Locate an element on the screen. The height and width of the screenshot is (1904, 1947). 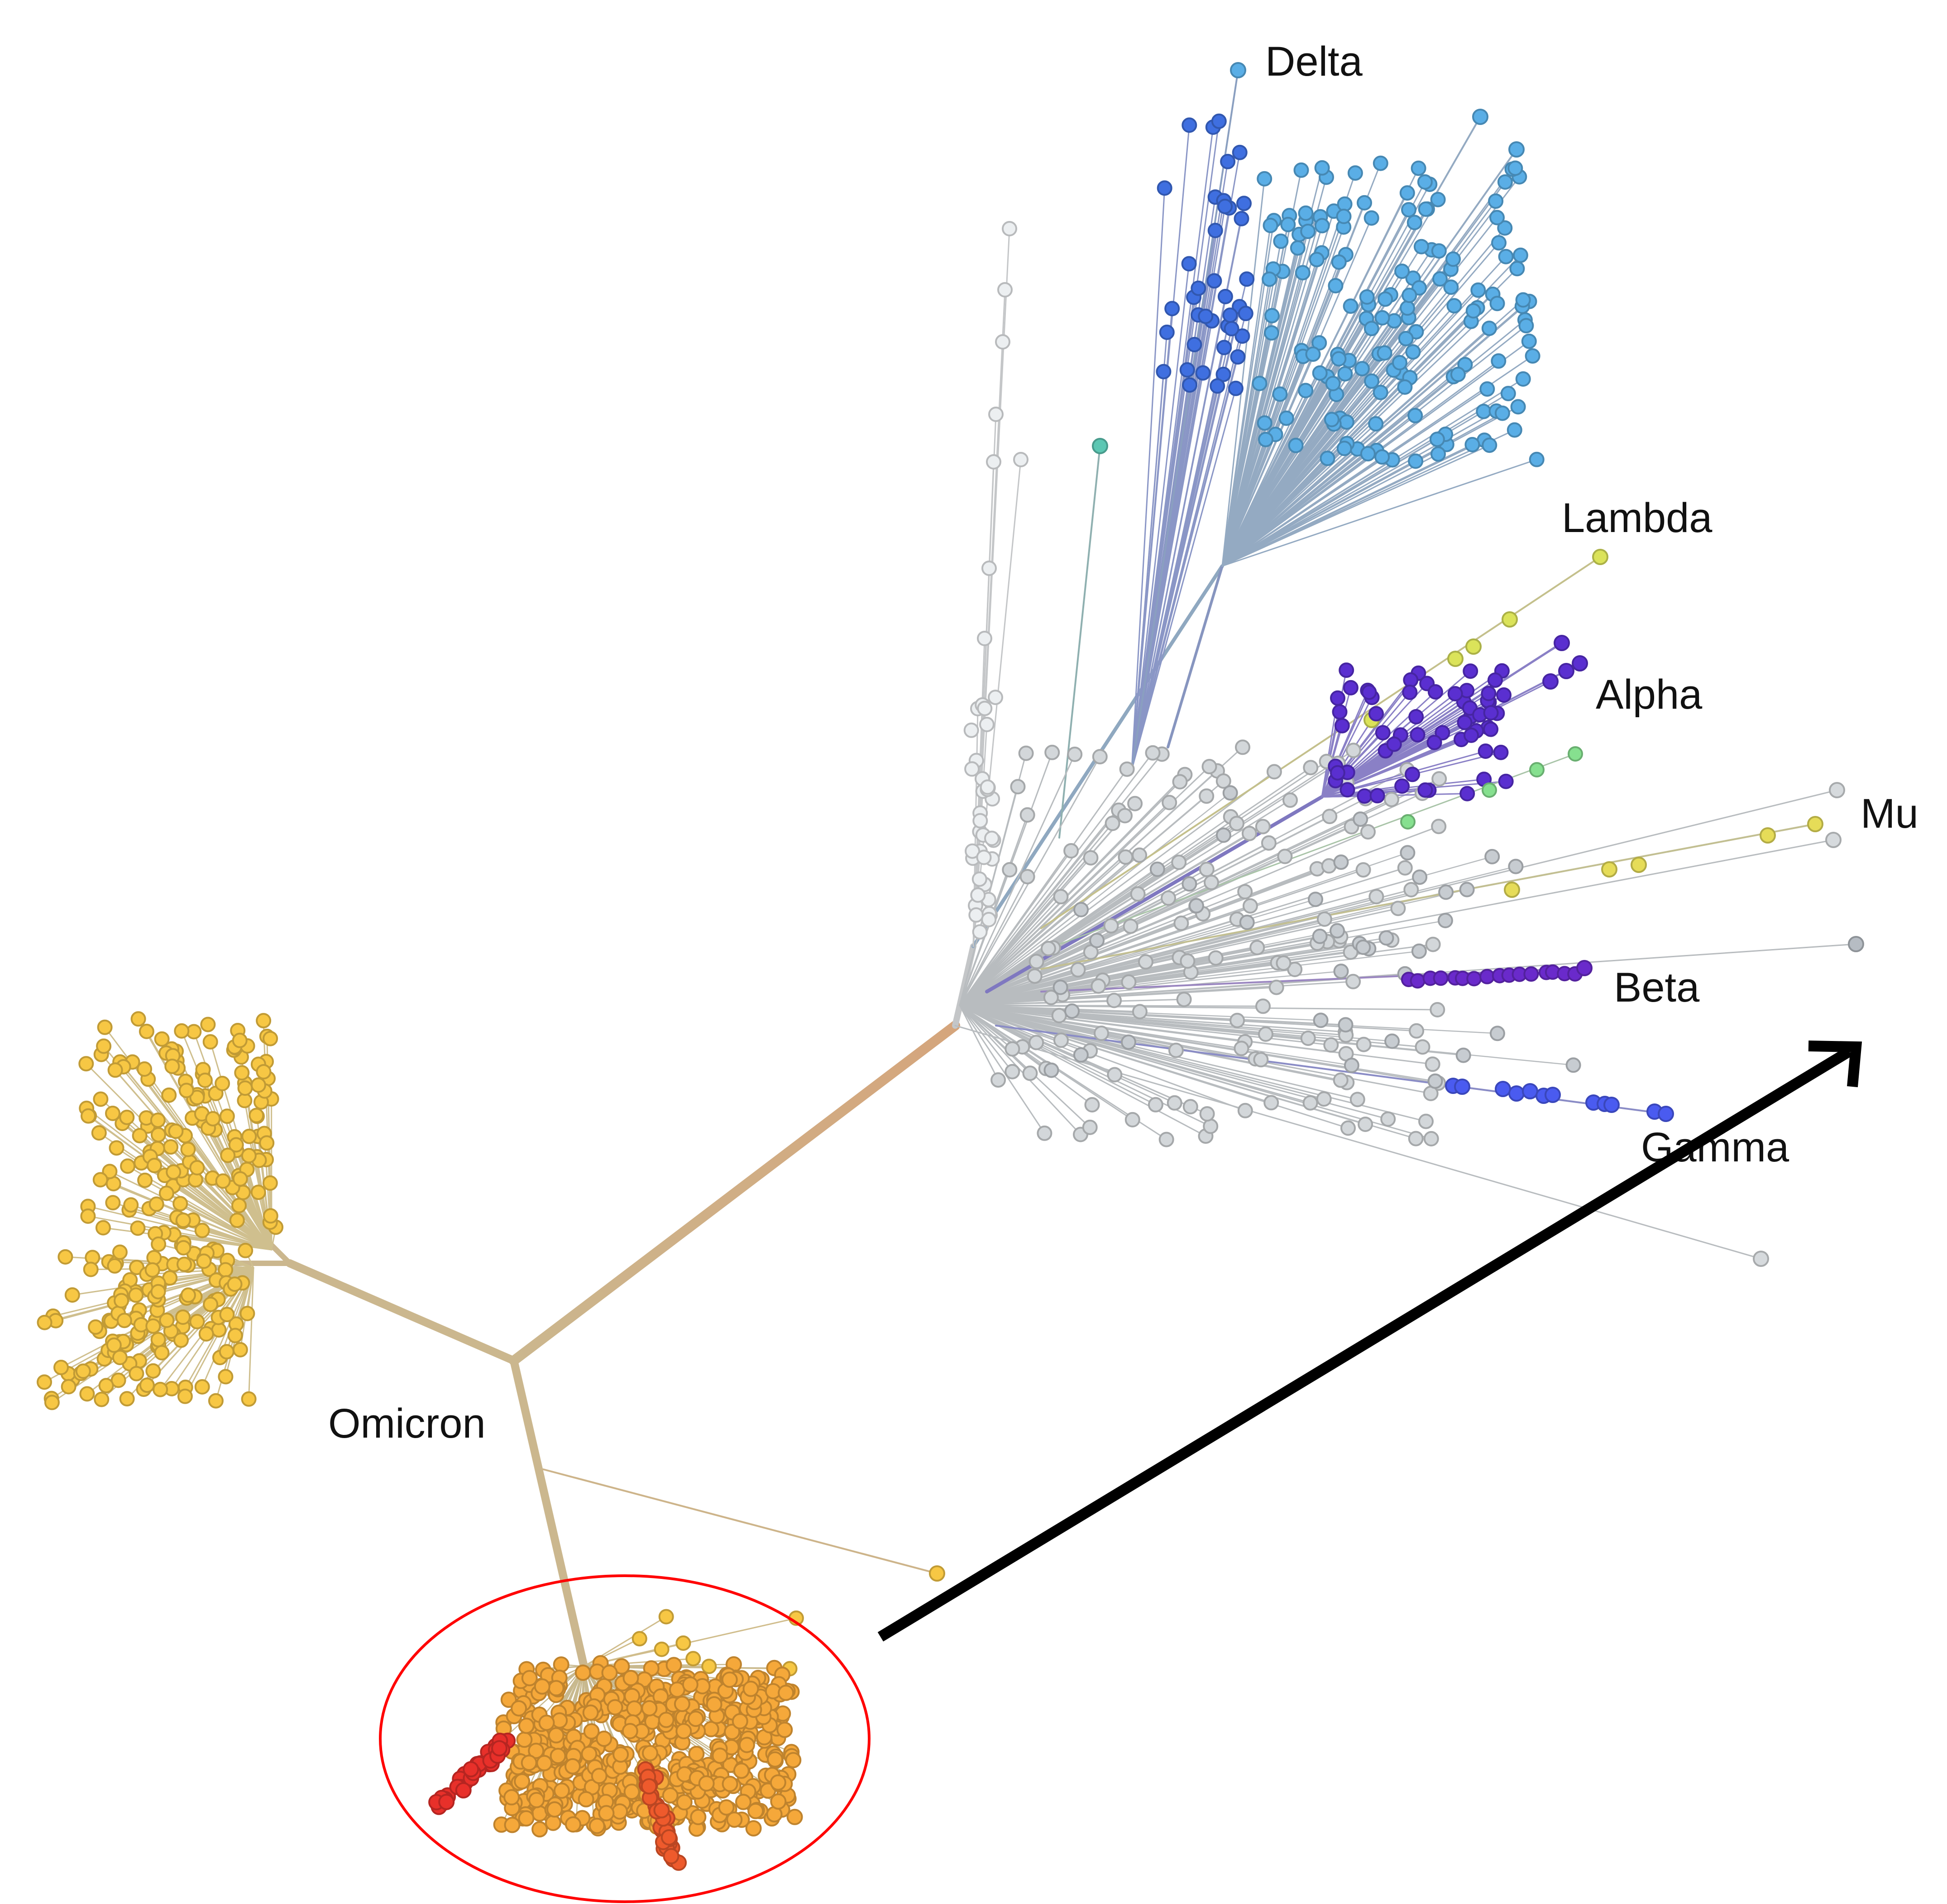
trunk-branch is located at coordinates (735, 1193).